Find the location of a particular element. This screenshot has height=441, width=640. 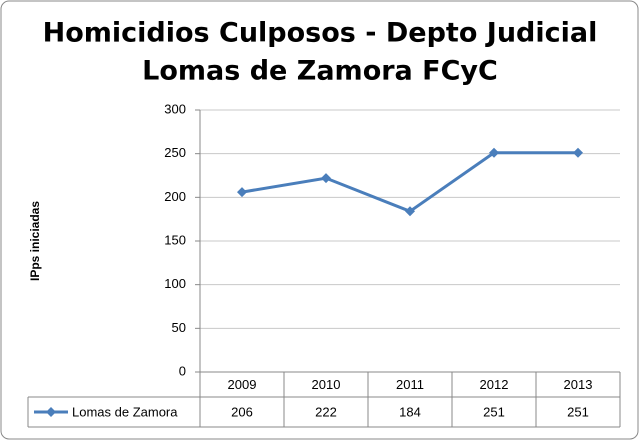

y-tick-label: 0 is located at coordinates (182, 370).